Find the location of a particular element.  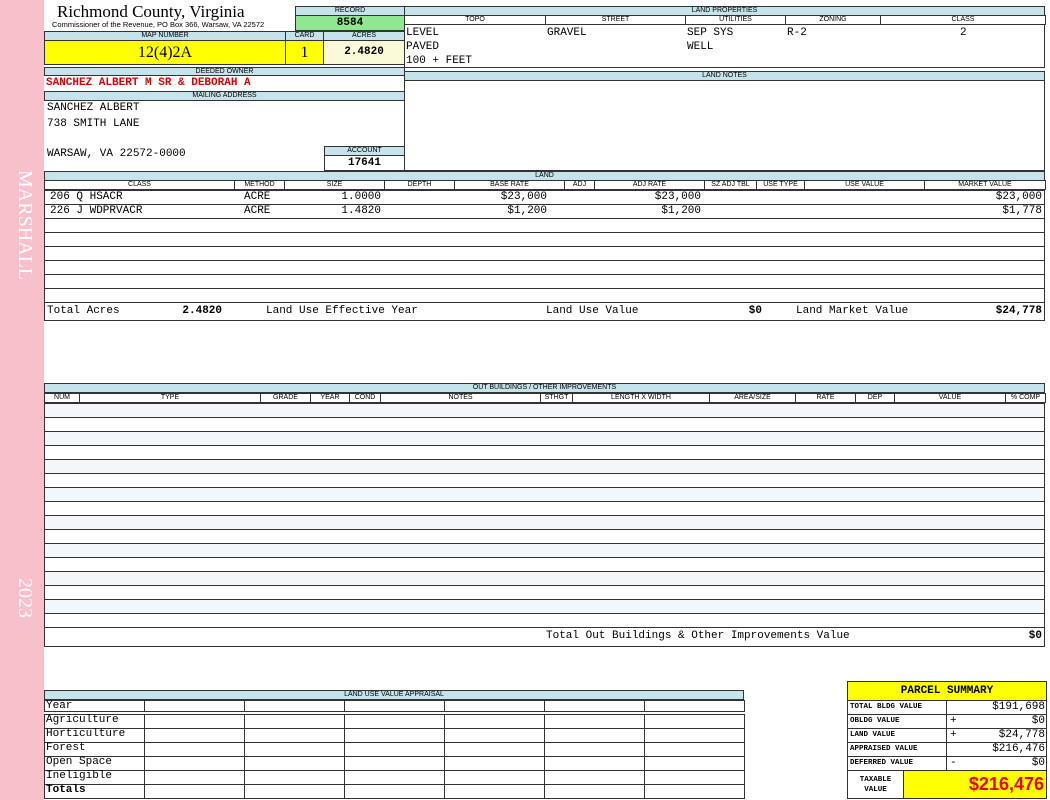

market-value-total: $24,778 is located at coordinates (1018, 311).